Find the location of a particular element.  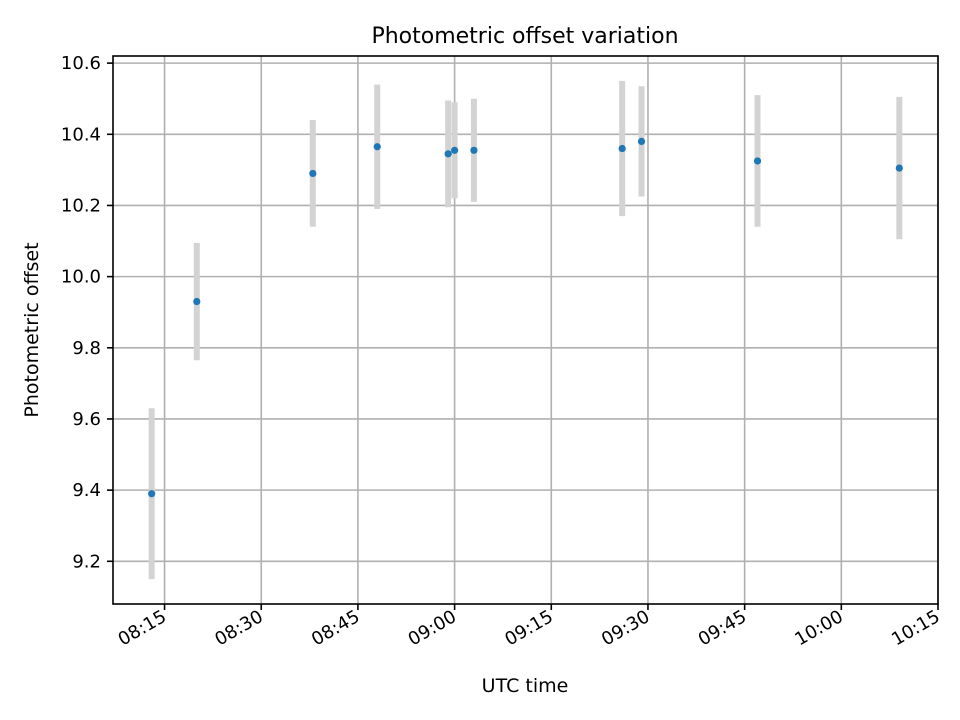

x-tick-label: 10:00 is located at coordinates (818, 628).